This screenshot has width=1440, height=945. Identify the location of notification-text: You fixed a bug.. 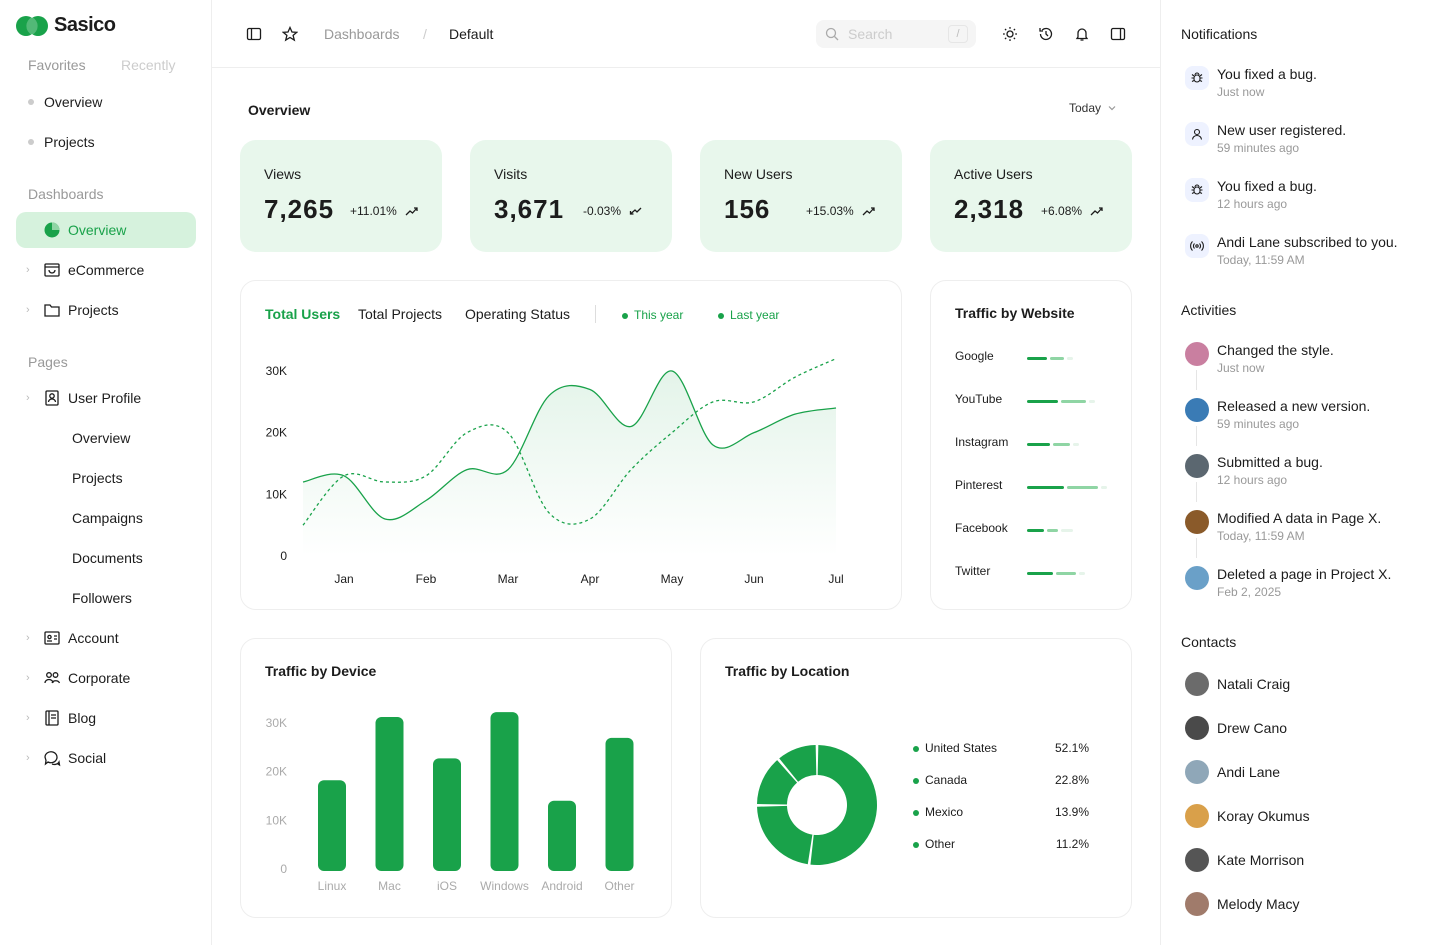
(1267, 74).